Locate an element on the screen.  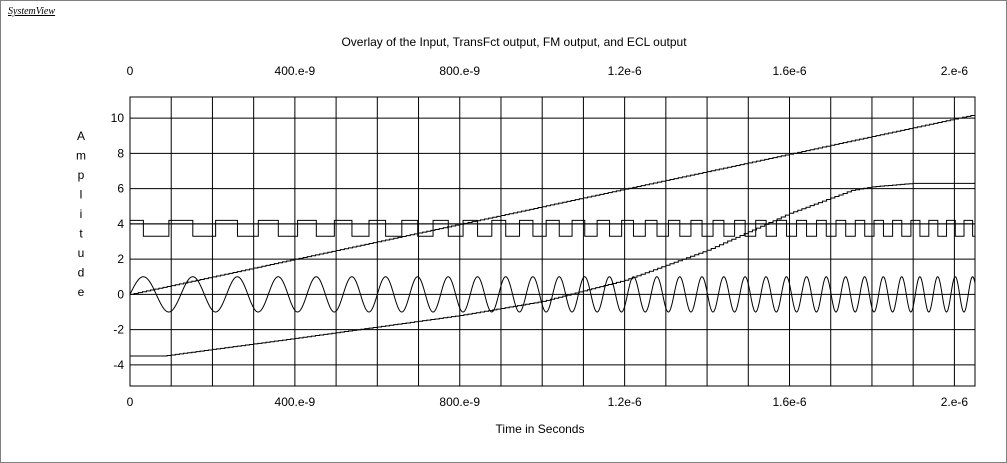
y-axis-label-letter: m is located at coordinates (81, 156).